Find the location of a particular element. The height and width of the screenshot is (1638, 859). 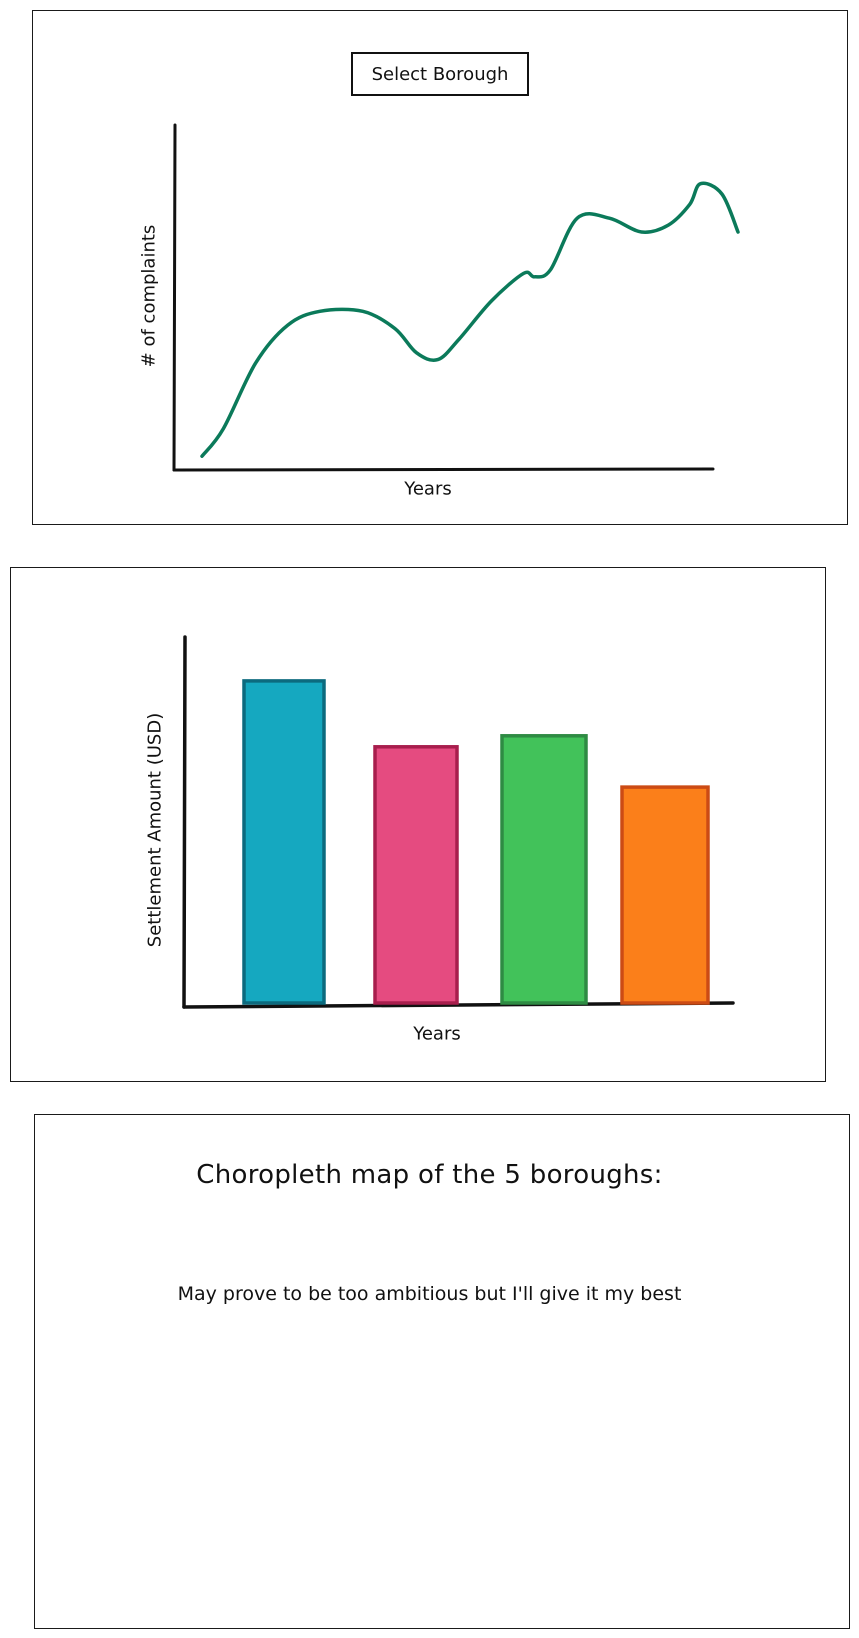

bar-chart-x-axis-label: Years is located at coordinates (437, 1034).